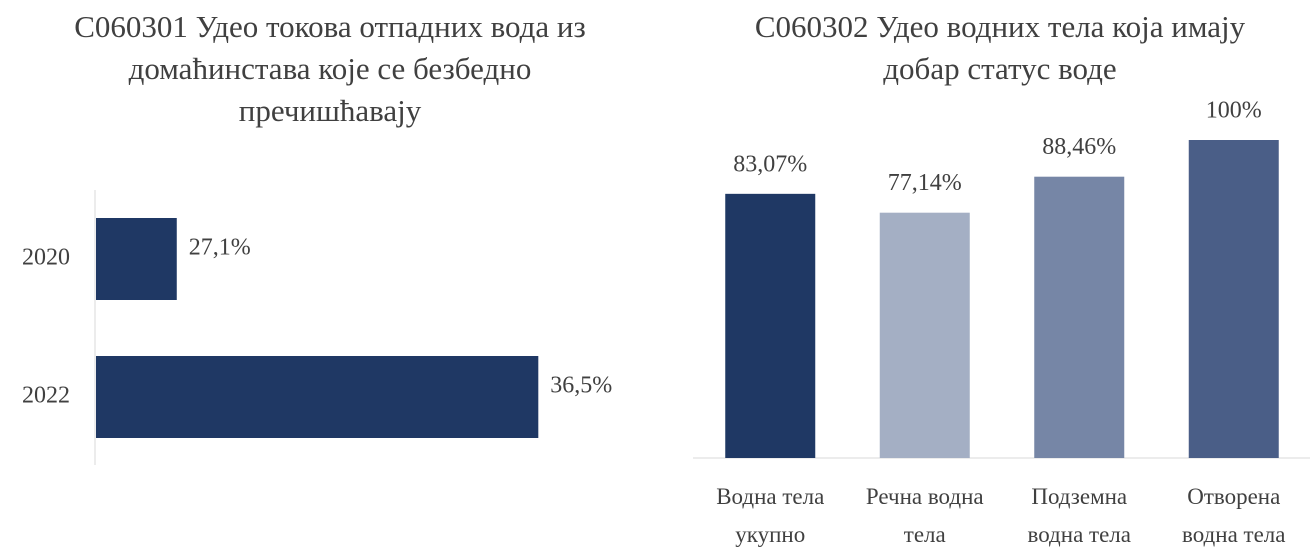 Image resolution: width=1313 pixels, height=554 pixels. I want to click on data-label: 77,14%, so click(925, 183).